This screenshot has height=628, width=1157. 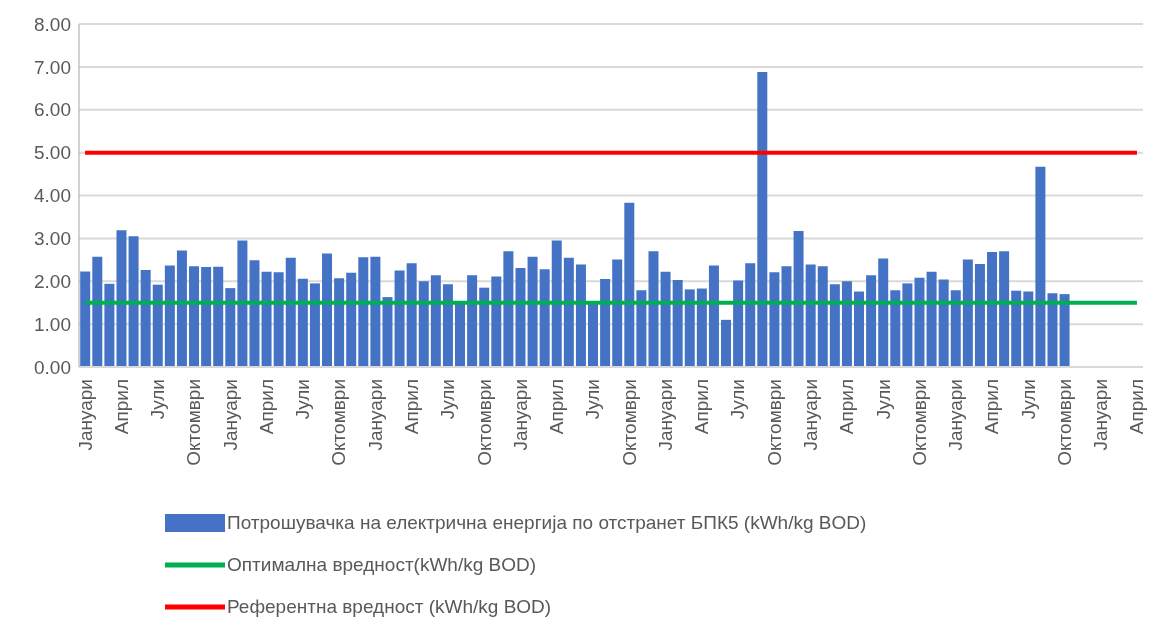 I want to click on y-tick-label: 1.00, so click(x=52, y=324).